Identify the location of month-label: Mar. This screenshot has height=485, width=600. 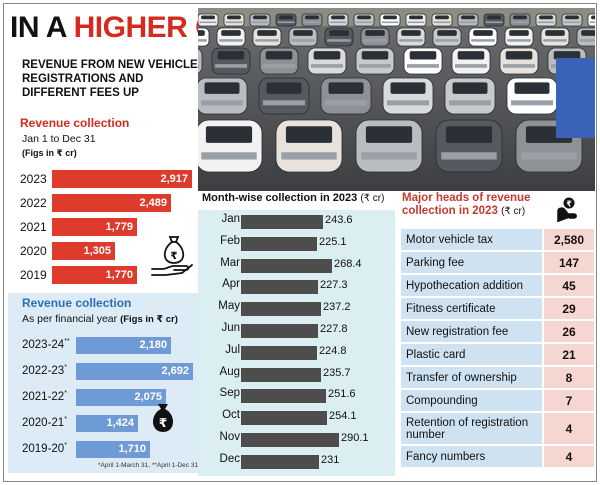
(230, 263).